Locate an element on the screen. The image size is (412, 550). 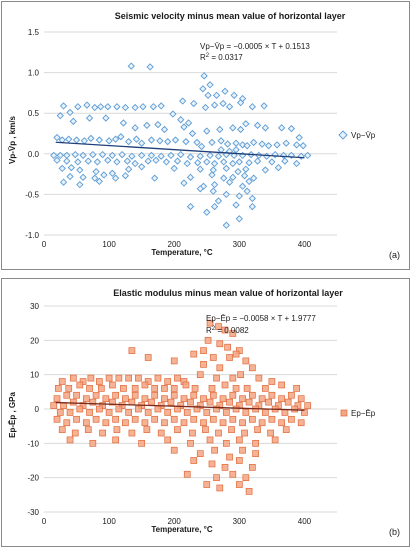
chart-b-y-axis-label: Ep-Ēp , GPa is located at coordinates (12, 415).